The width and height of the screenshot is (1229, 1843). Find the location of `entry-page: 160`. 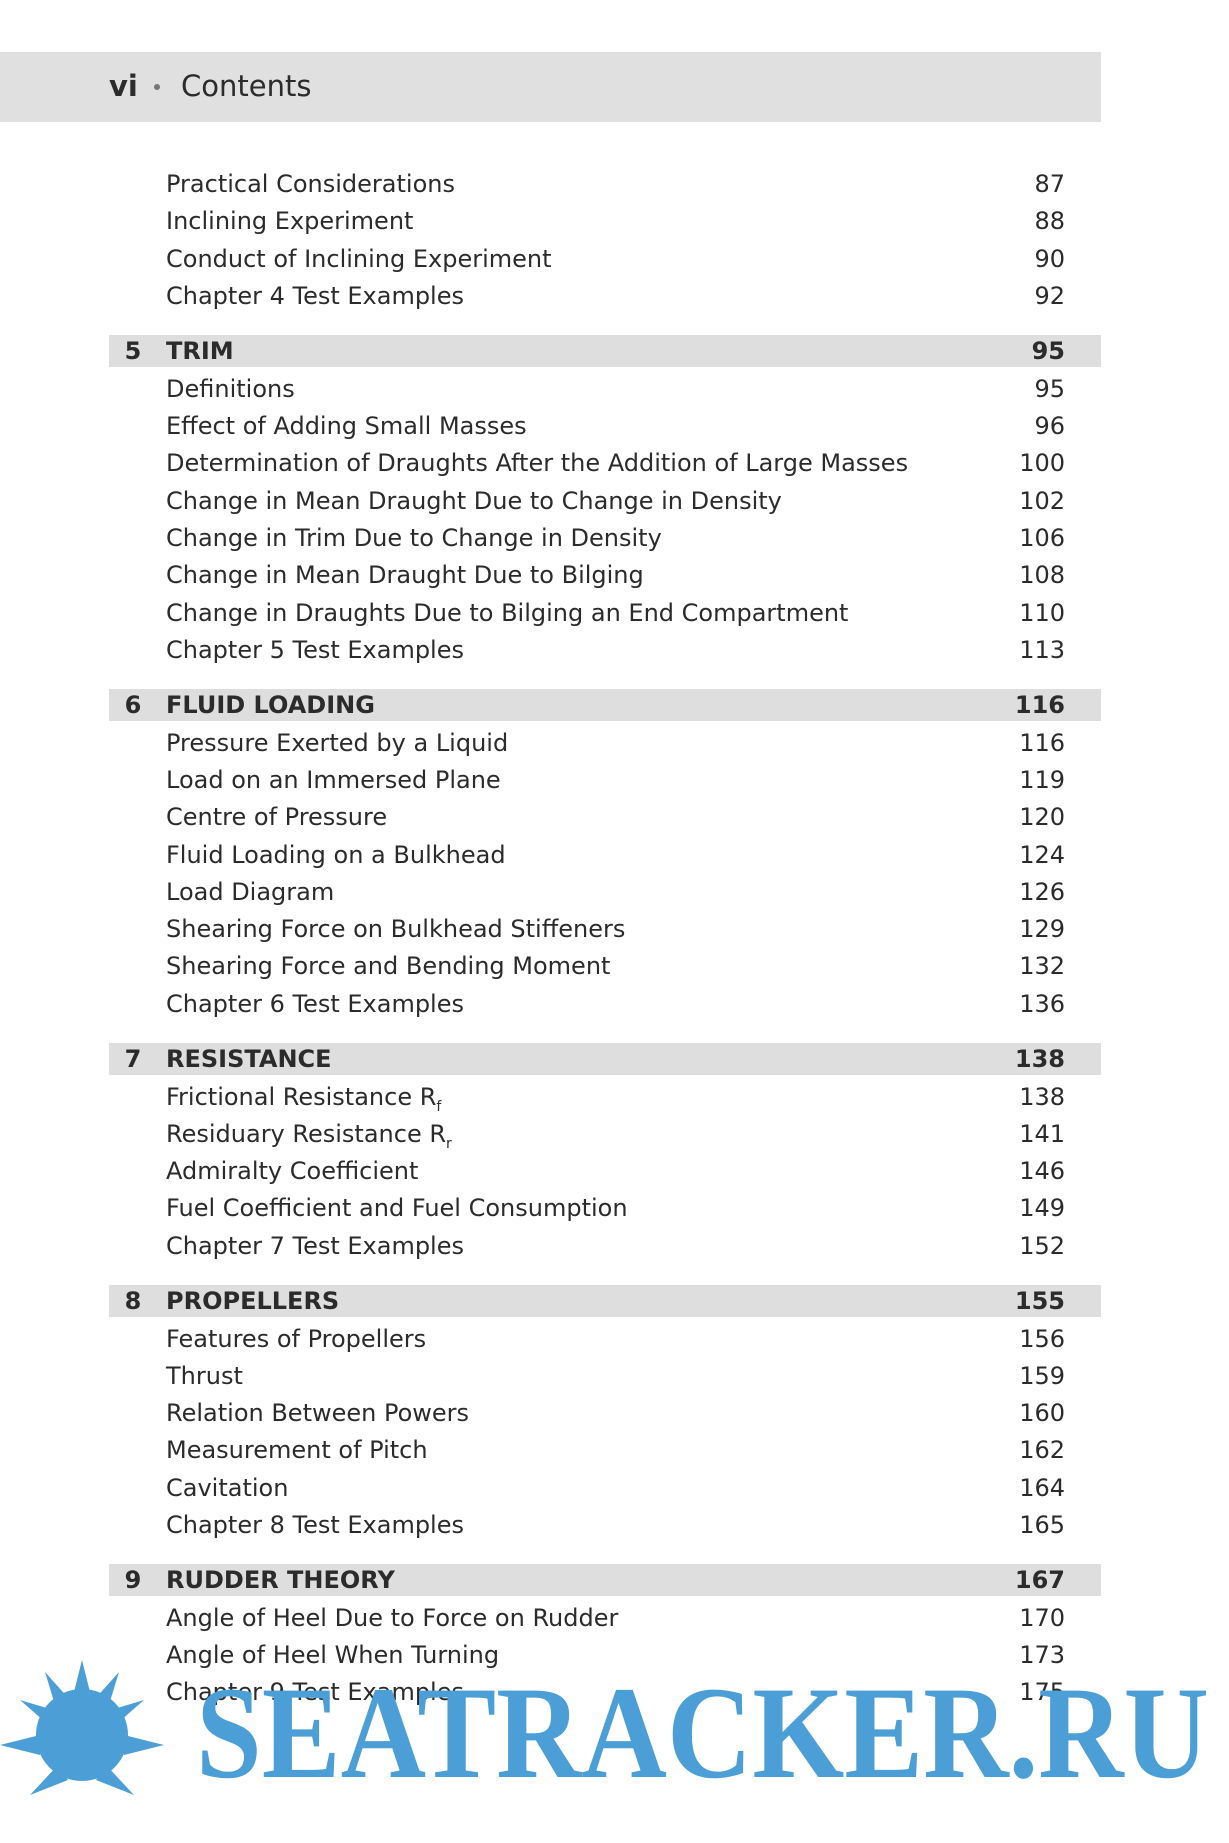

entry-page: 160 is located at coordinates (1042, 1413).